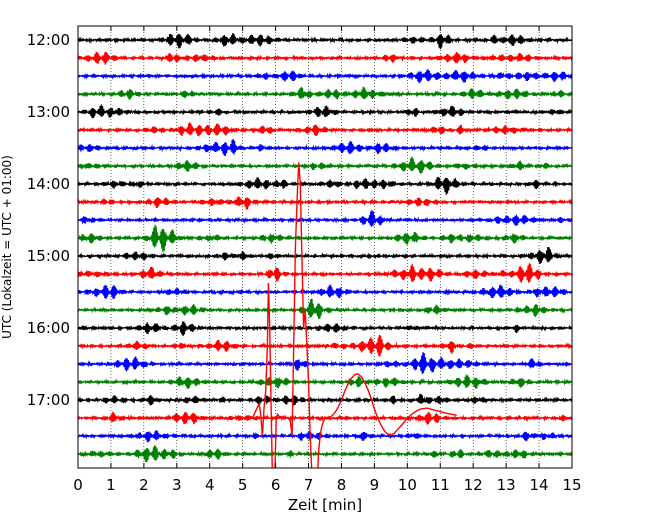 The image size is (650, 520). I want to click on x-tick-label: 9, so click(375, 485).